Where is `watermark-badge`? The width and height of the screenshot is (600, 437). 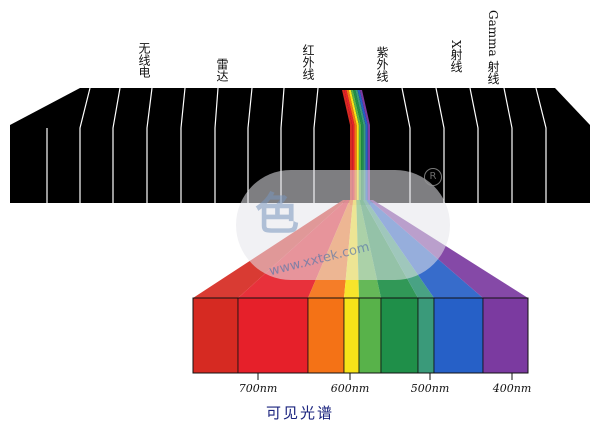
watermark-badge is located at coordinates (343, 225).